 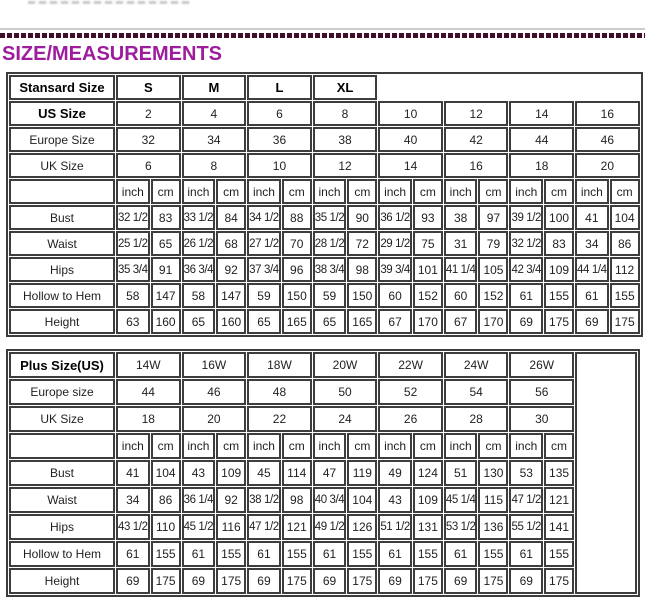 What do you see at coordinates (133, 217) in the screenshot?
I see `value-cell: 32 1/2` at bounding box center [133, 217].